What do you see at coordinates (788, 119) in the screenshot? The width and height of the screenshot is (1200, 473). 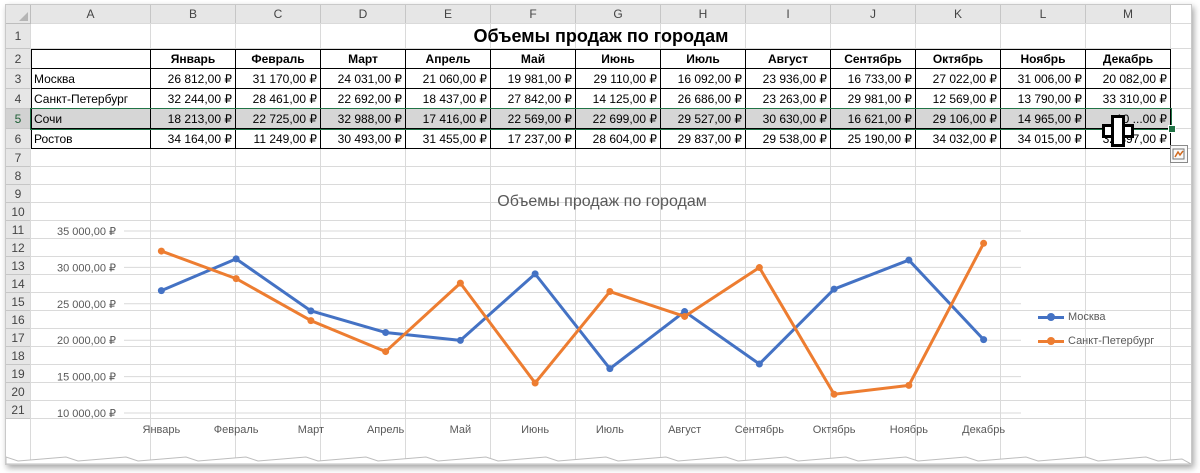 I see `sales-value-cell: 30 630,00 ₽` at bounding box center [788, 119].